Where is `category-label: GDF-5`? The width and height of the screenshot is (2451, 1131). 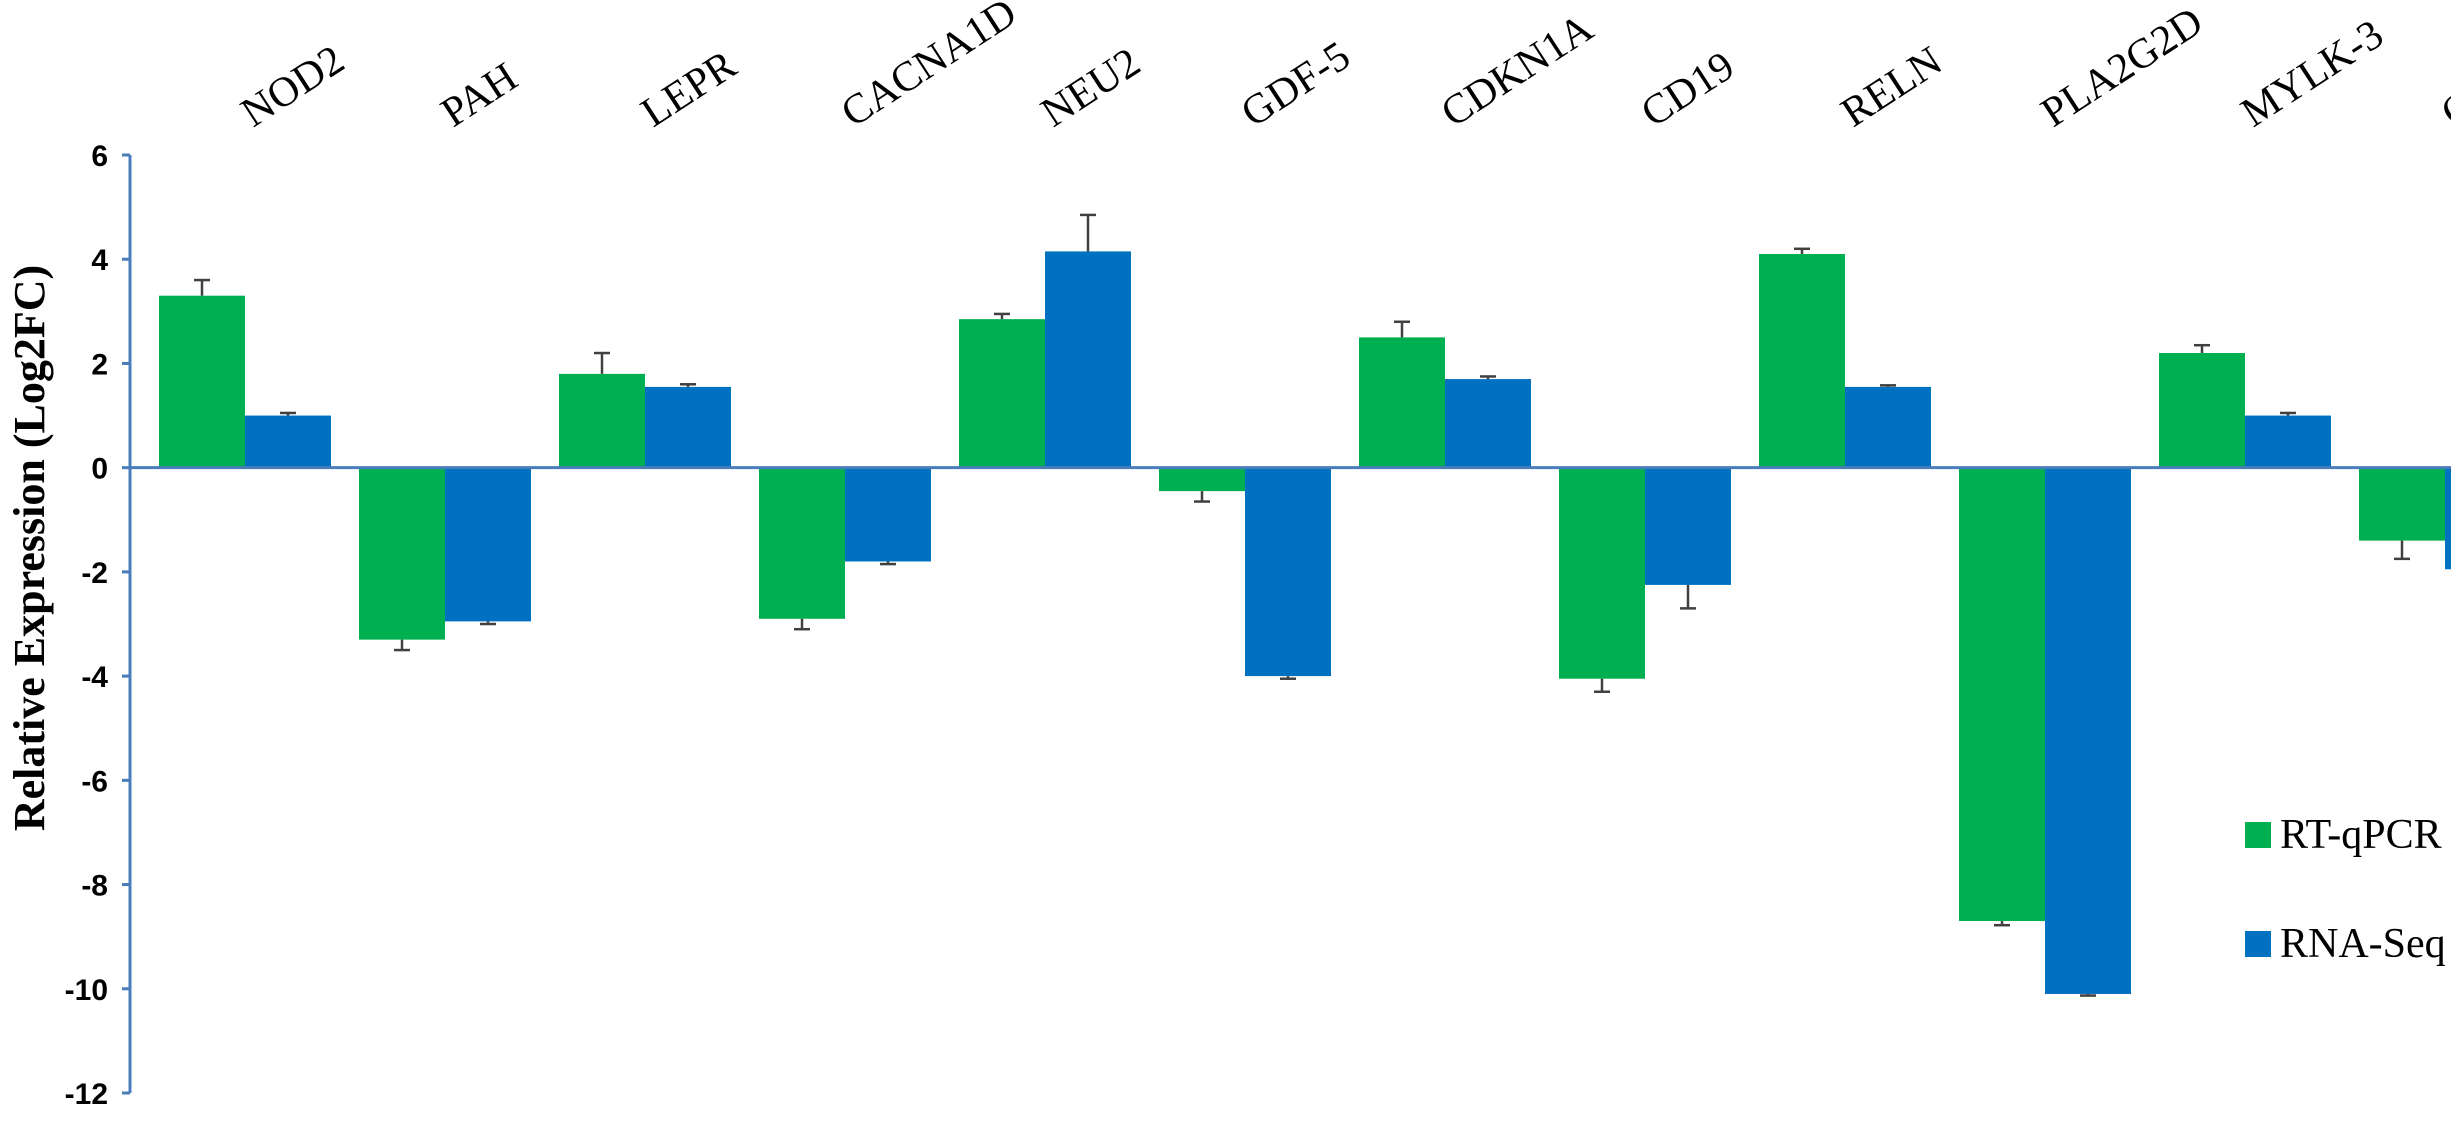
category-label: GDF-5 is located at coordinates (1295, 84).